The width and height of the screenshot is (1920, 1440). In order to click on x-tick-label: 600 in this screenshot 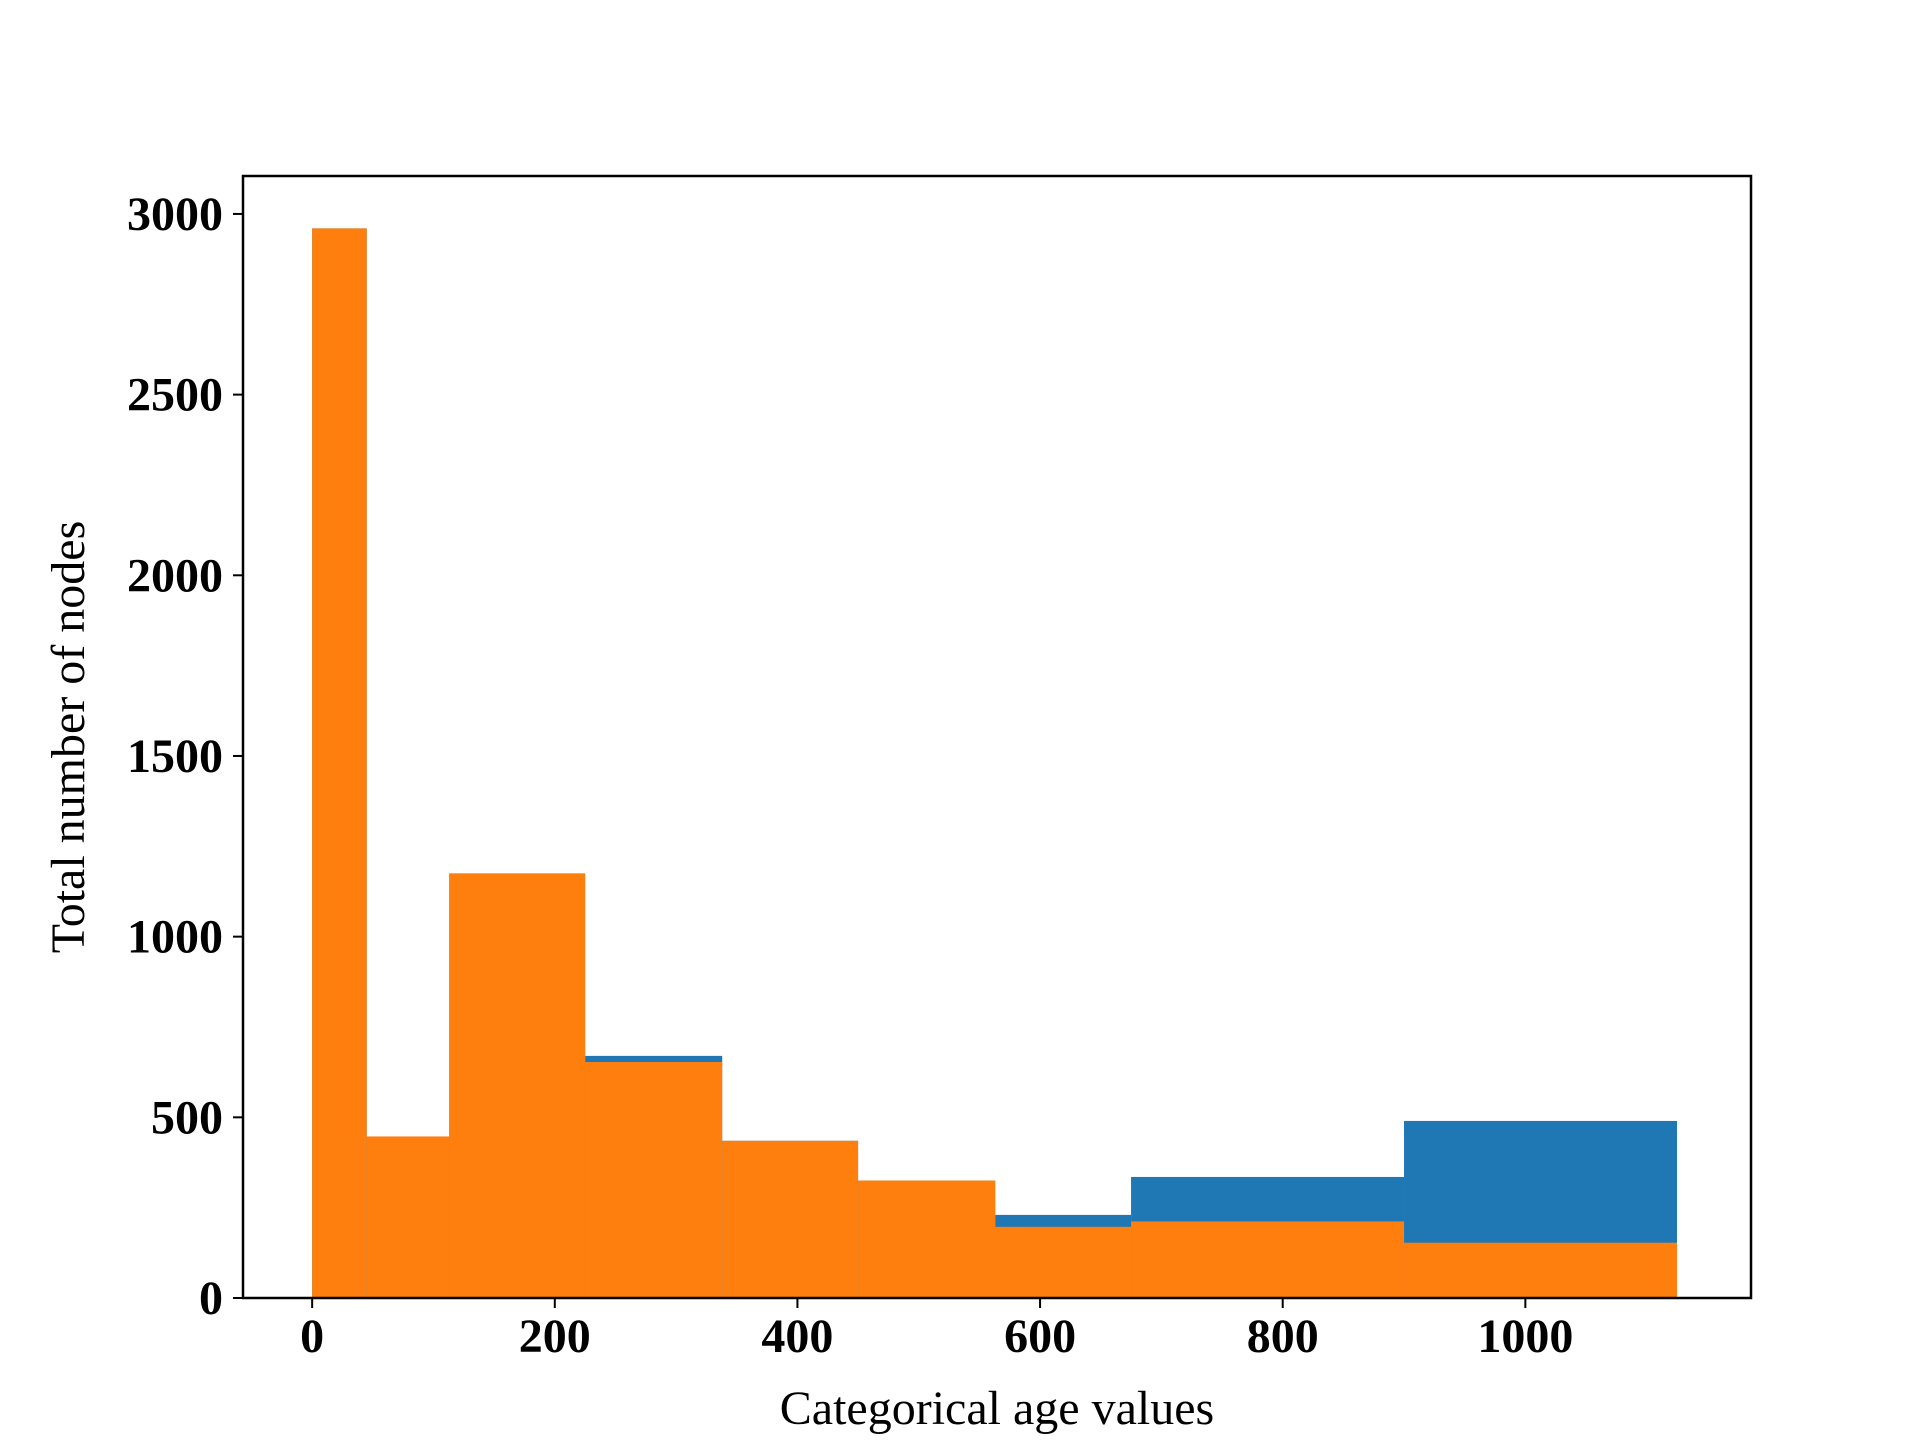, I will do `click(1040, 1336)`.